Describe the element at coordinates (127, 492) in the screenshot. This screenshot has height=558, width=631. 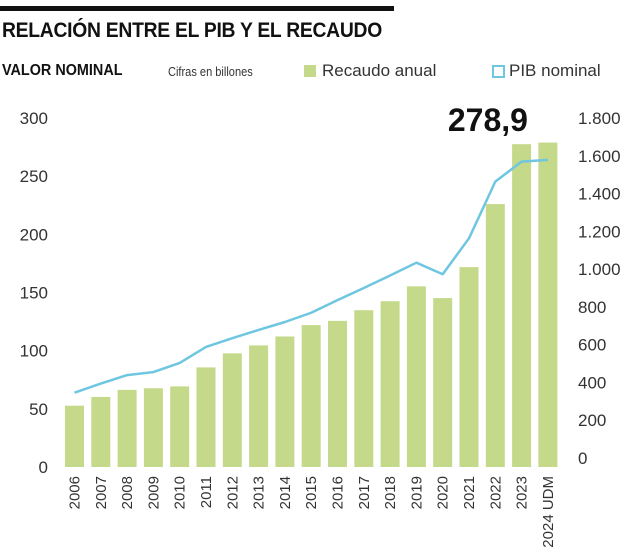
I see `x-tick-label: 2008` at that location.